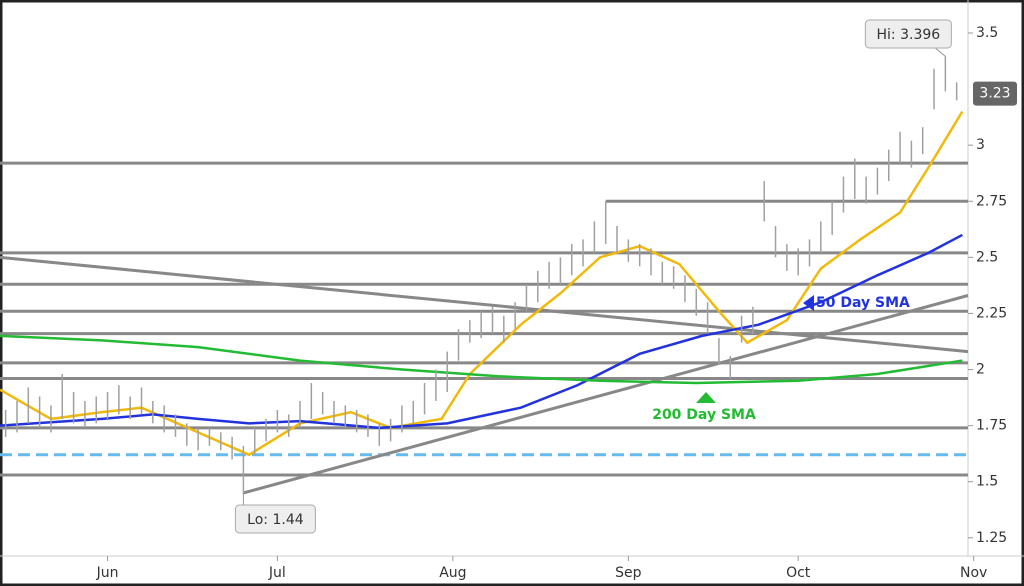  What do you see at coordinates (980, 145) in the screenshot?
I see `y-tick-label: 3` at bounding box center [980, 145].